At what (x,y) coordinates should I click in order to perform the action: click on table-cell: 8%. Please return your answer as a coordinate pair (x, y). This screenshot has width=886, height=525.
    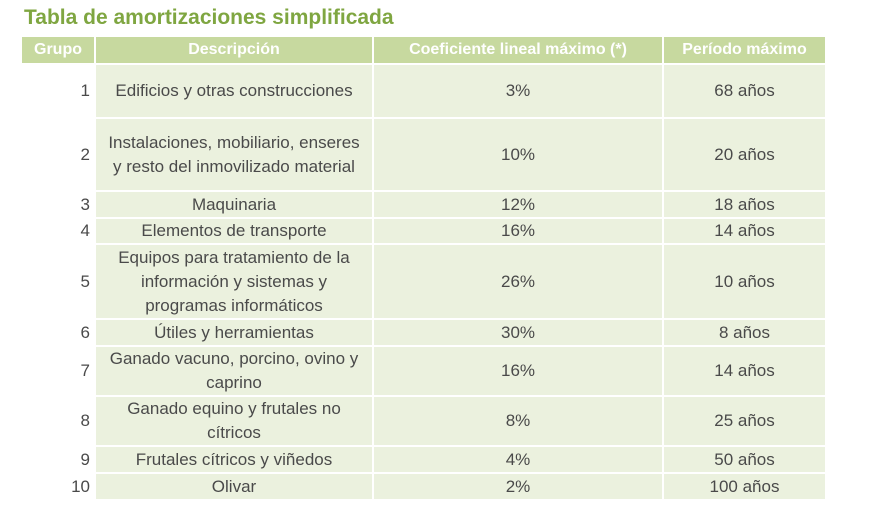
    Looking at the image, I should click on (518, 420).